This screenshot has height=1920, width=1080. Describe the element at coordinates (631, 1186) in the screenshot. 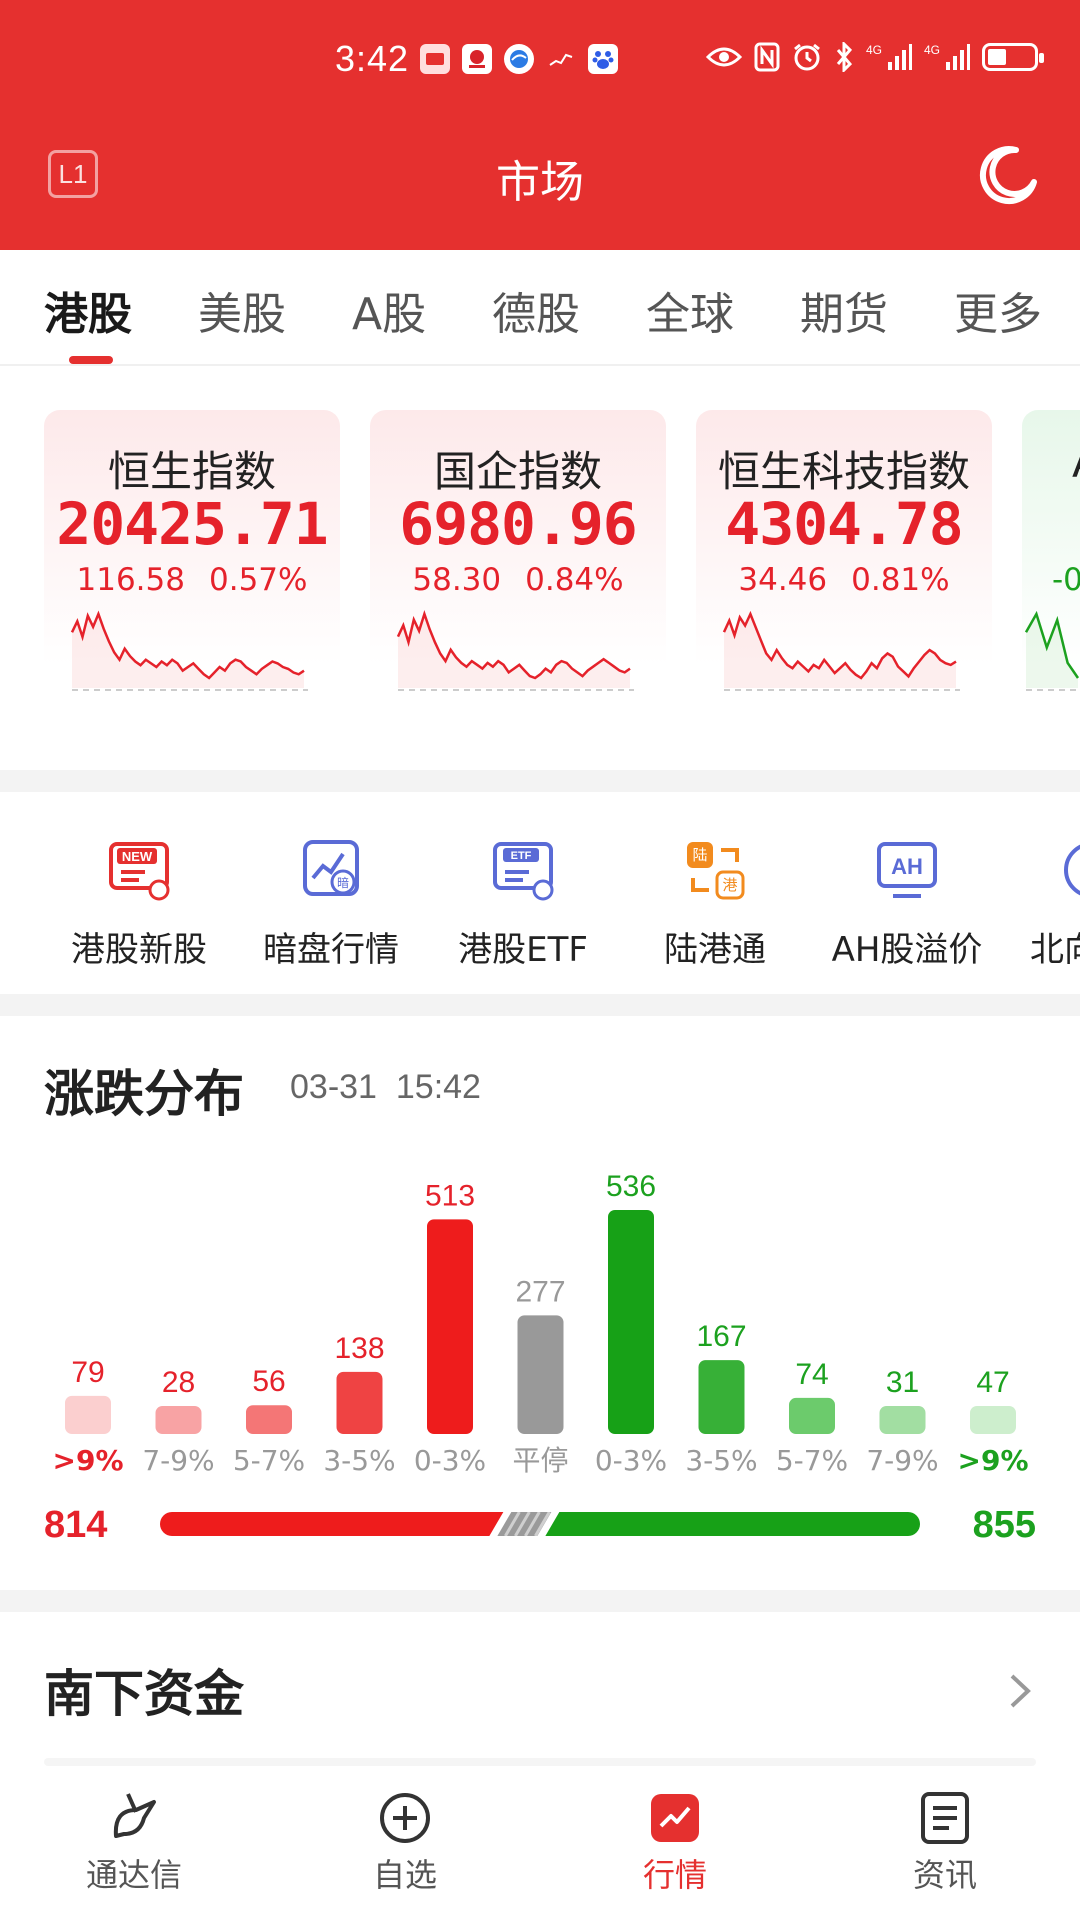

I see `bar-value-label: 536` at that location.